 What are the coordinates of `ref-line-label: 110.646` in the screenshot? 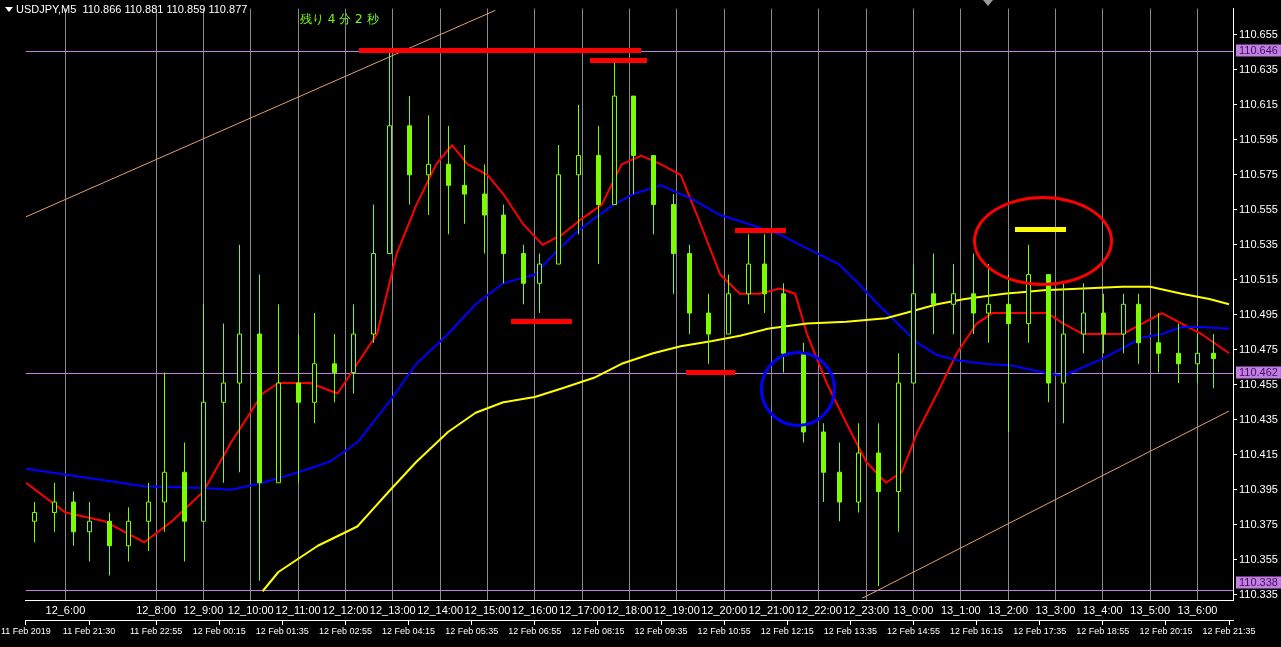 It's located at (1258, 49).